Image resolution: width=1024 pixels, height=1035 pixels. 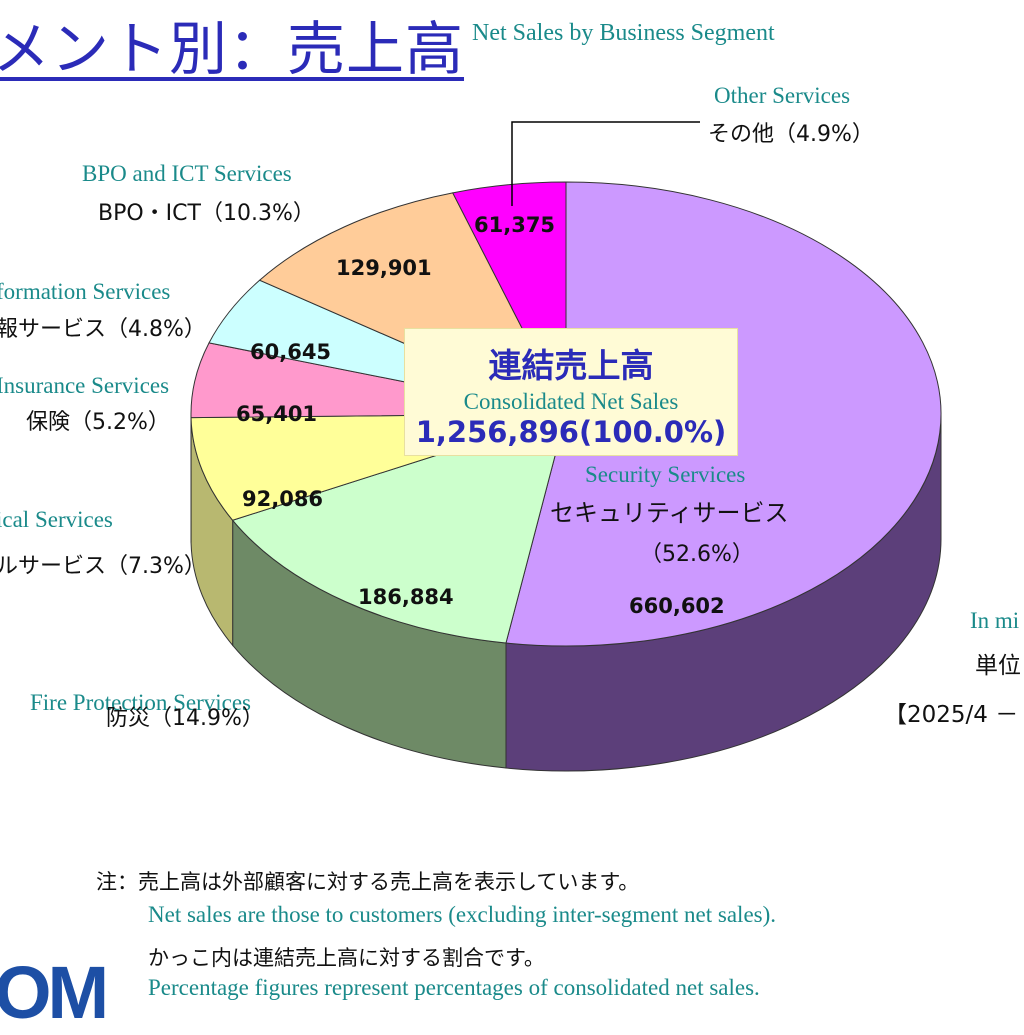 What do you see at coordinates (623, 33) in the screenshot?
I see `page-subtitle: Net Sales by Business Segment` at bounding box center [623, 33].